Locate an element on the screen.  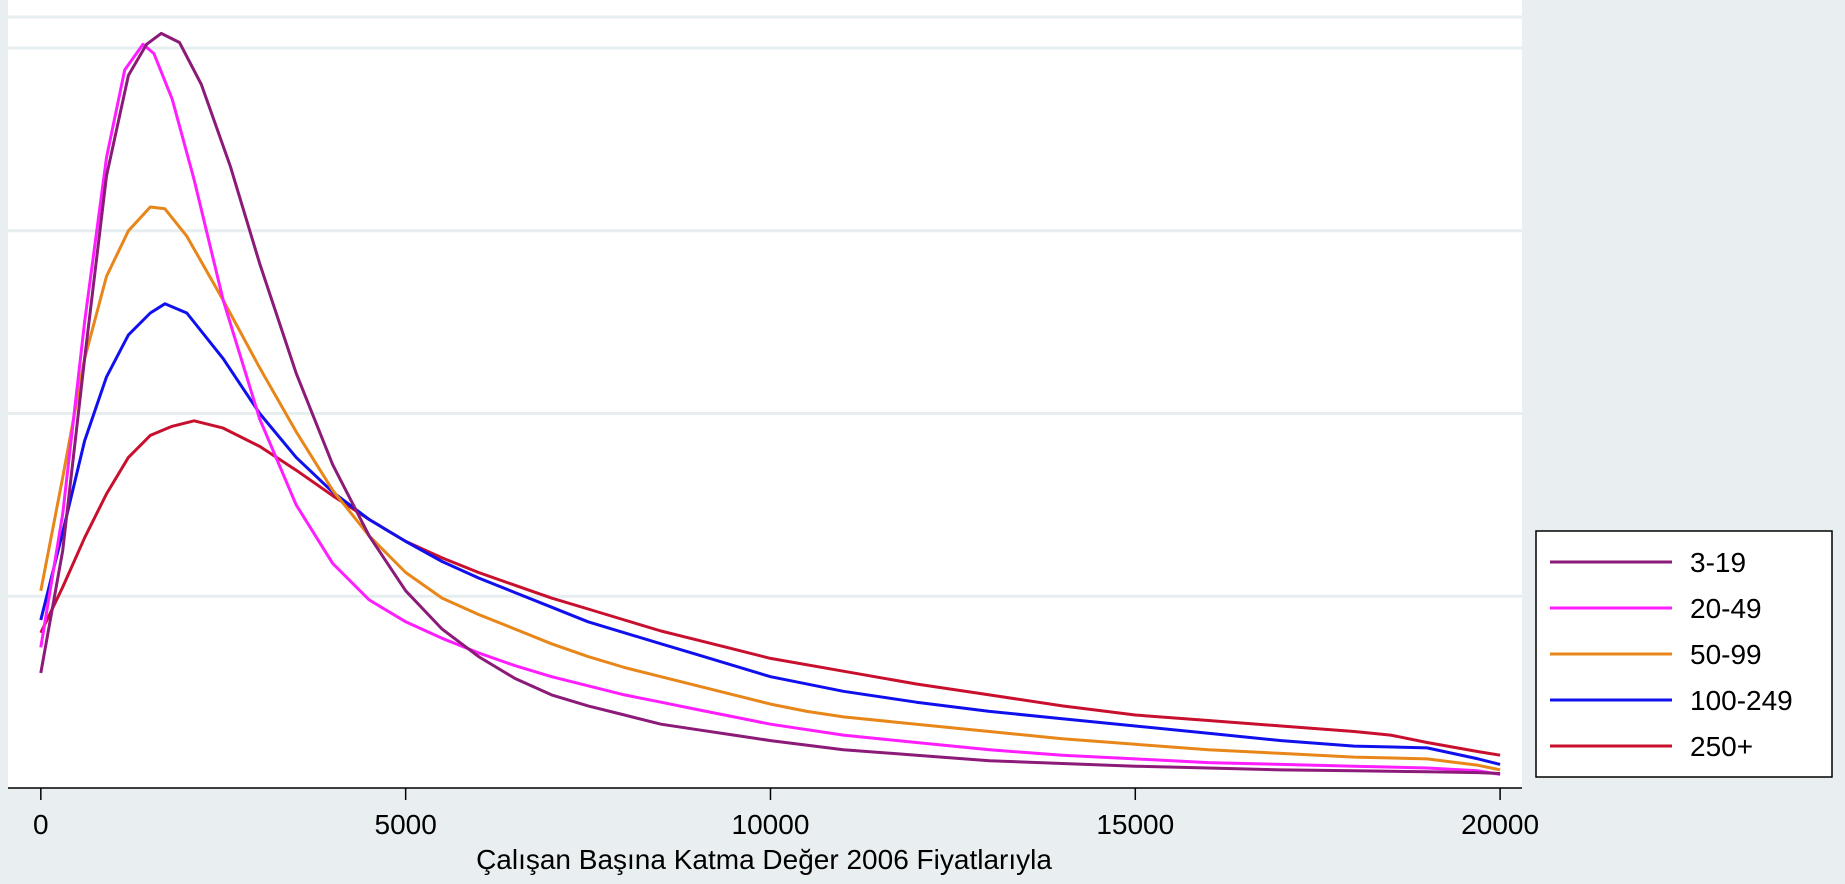
legend-label: 100-249 is located at coordinates (1741, 700).